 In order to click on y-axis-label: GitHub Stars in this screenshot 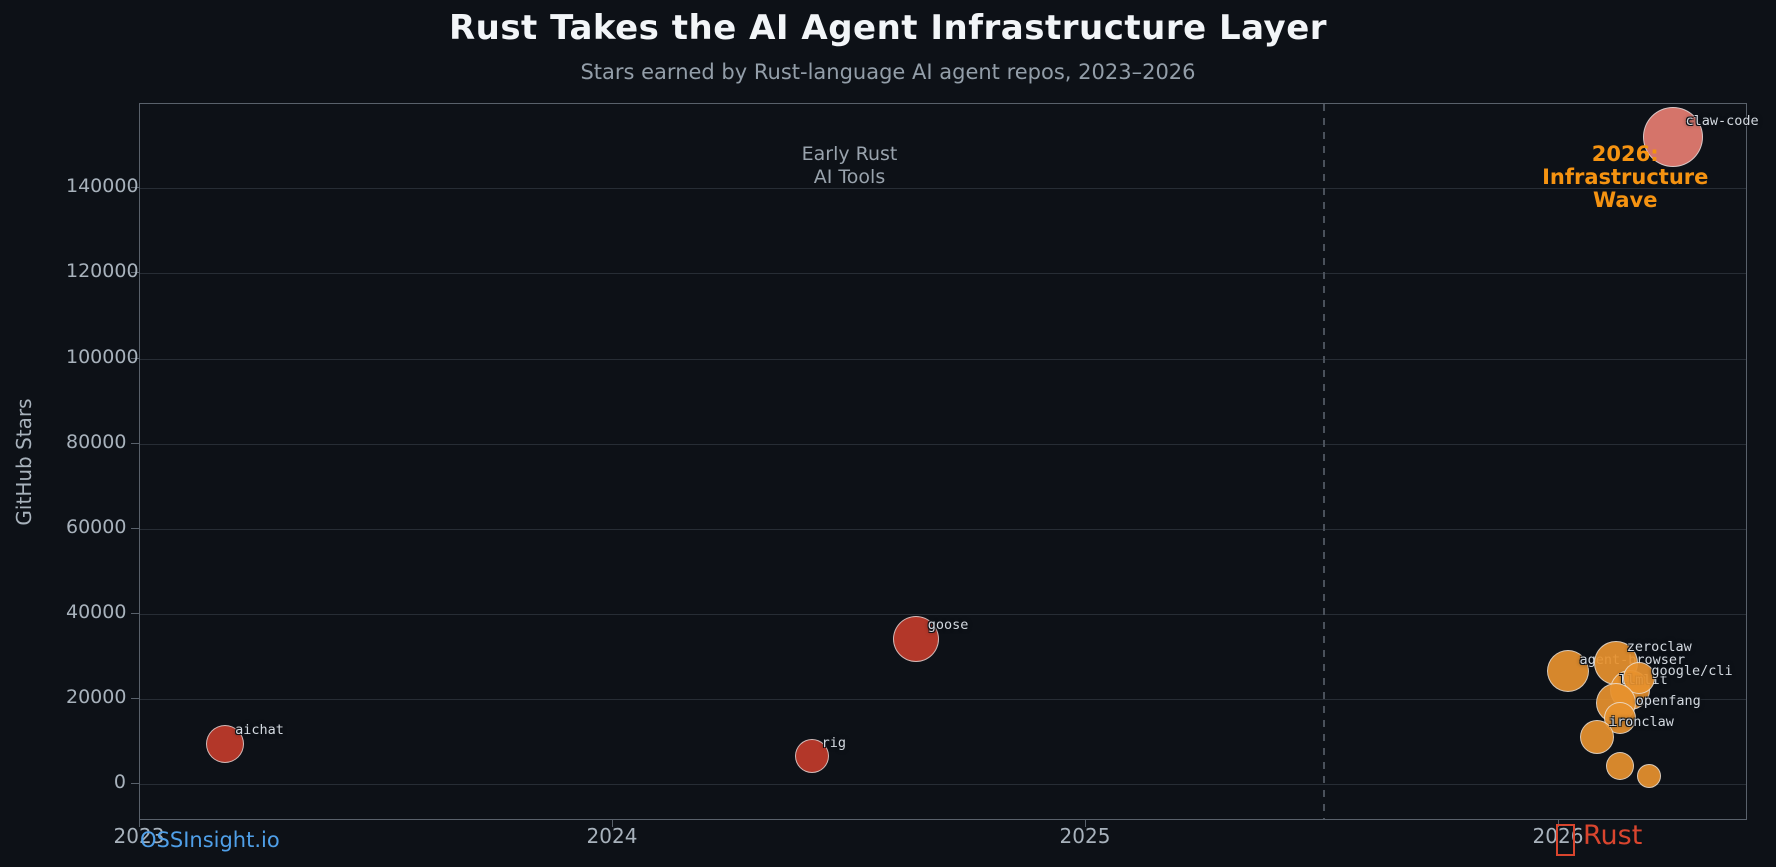, I will do `click(24, 462)`.